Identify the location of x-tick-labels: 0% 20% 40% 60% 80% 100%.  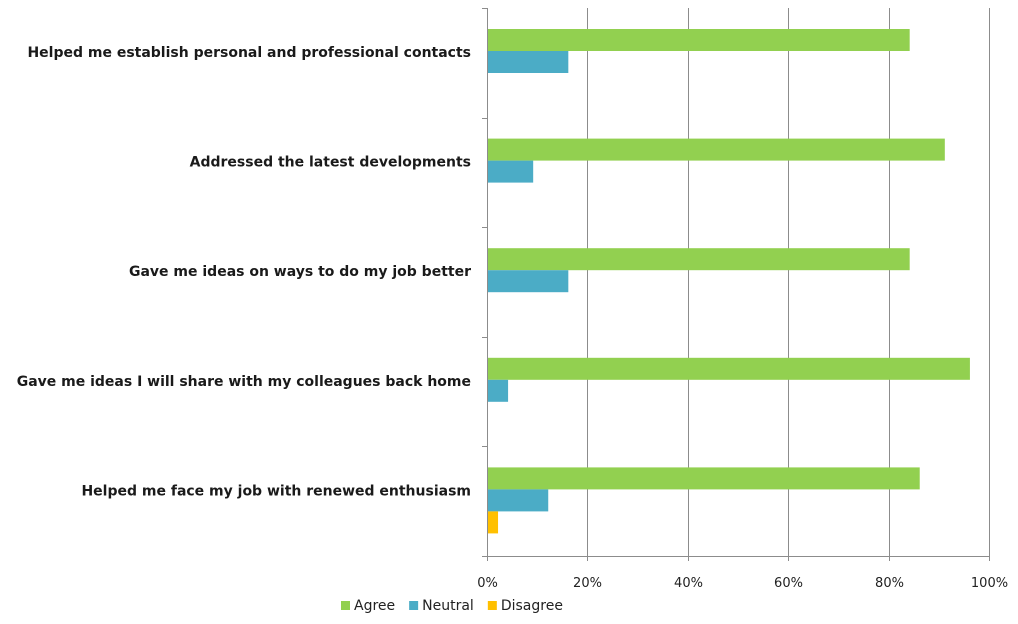
(742, 583).